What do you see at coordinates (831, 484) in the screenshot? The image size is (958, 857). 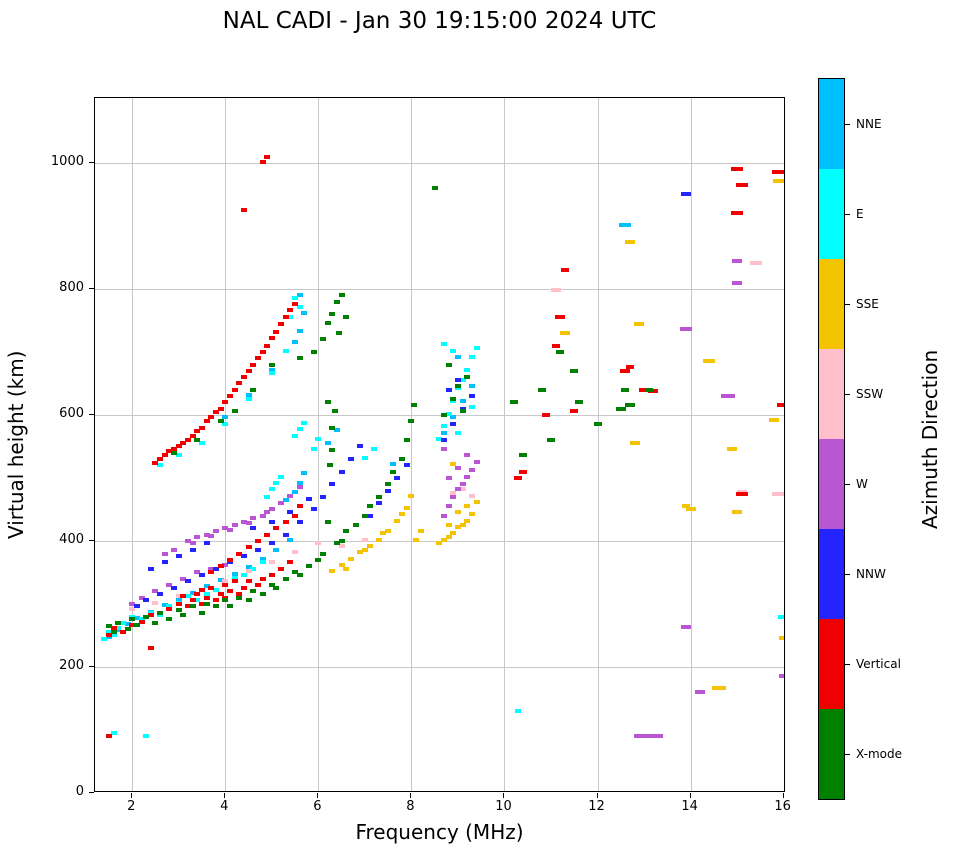 I see `colorbar-segment-w` at bounding box center [831, 484].